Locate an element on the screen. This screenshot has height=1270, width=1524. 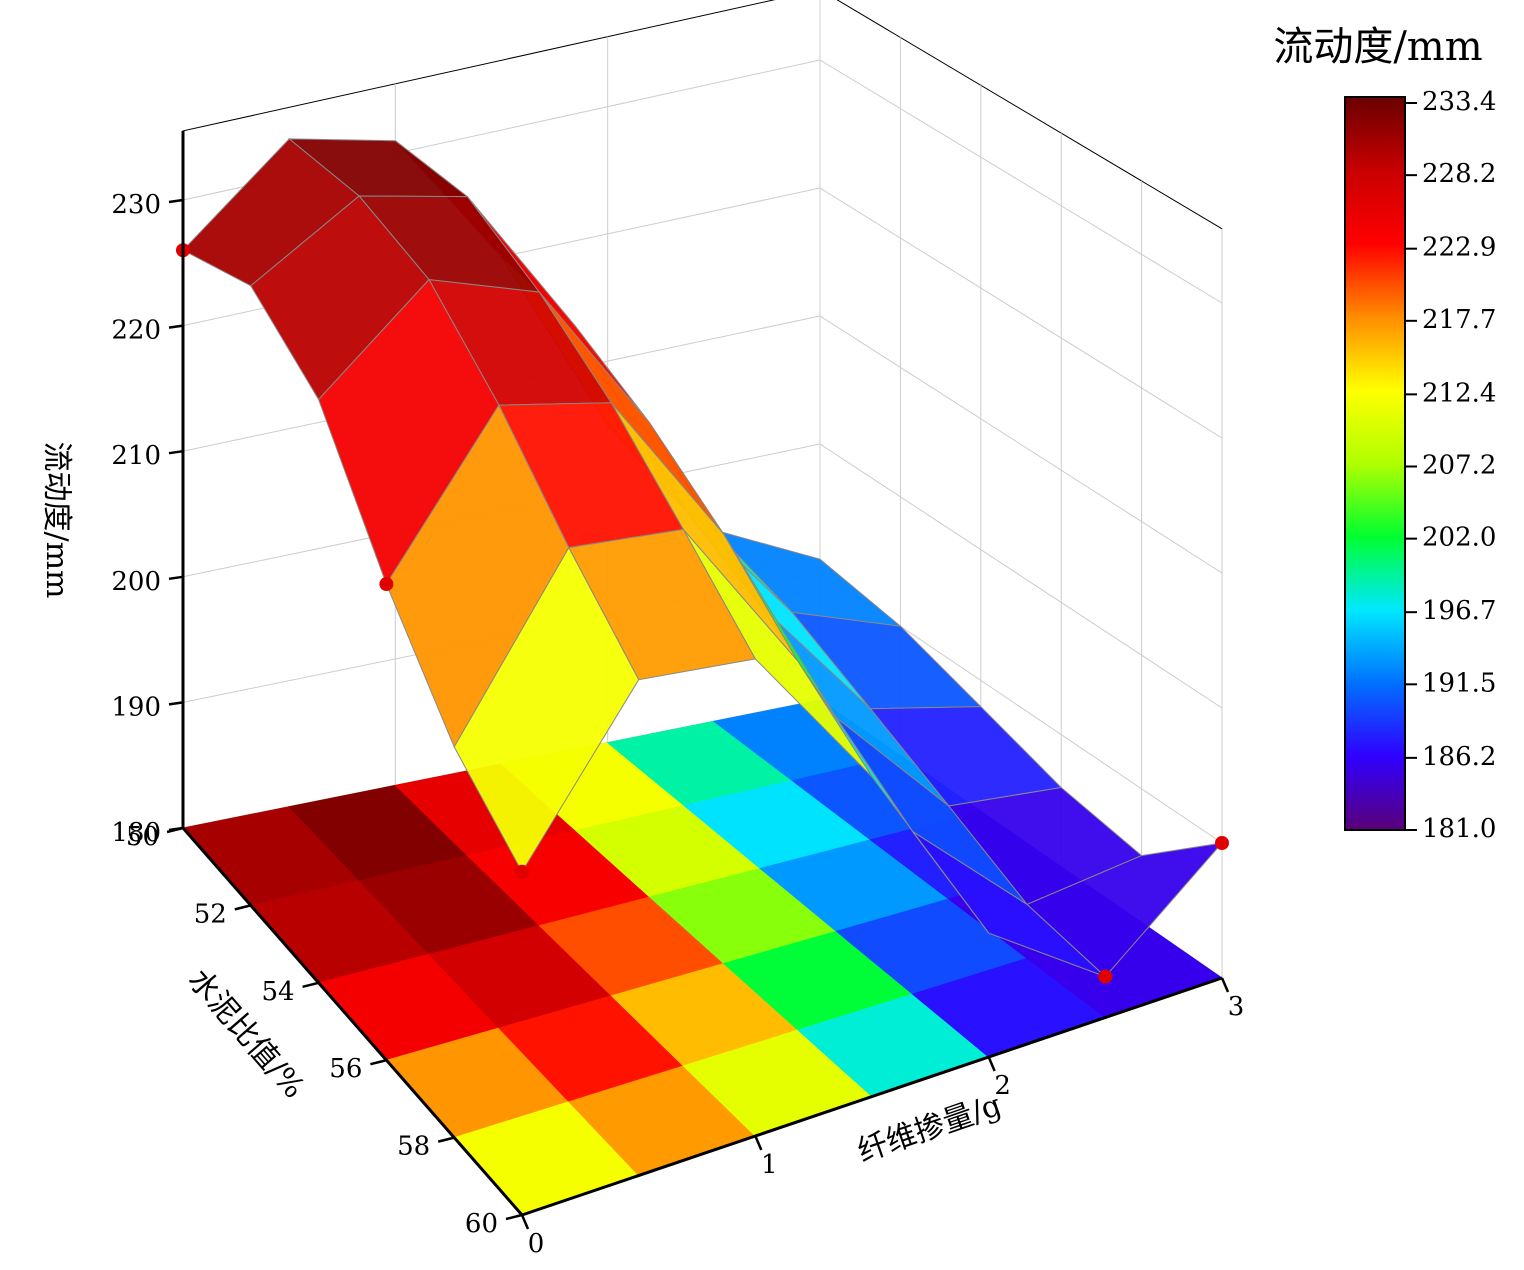
y-tick-label: 58 is located at coordinates (413, 1147).